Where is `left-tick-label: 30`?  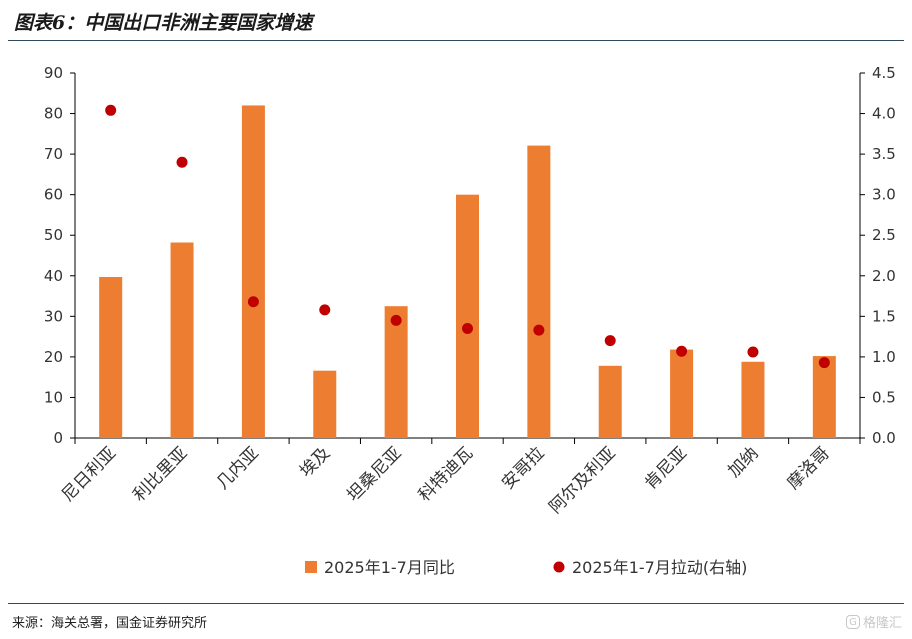 left-tick-label: 30 is located at coordinates (53, 316).